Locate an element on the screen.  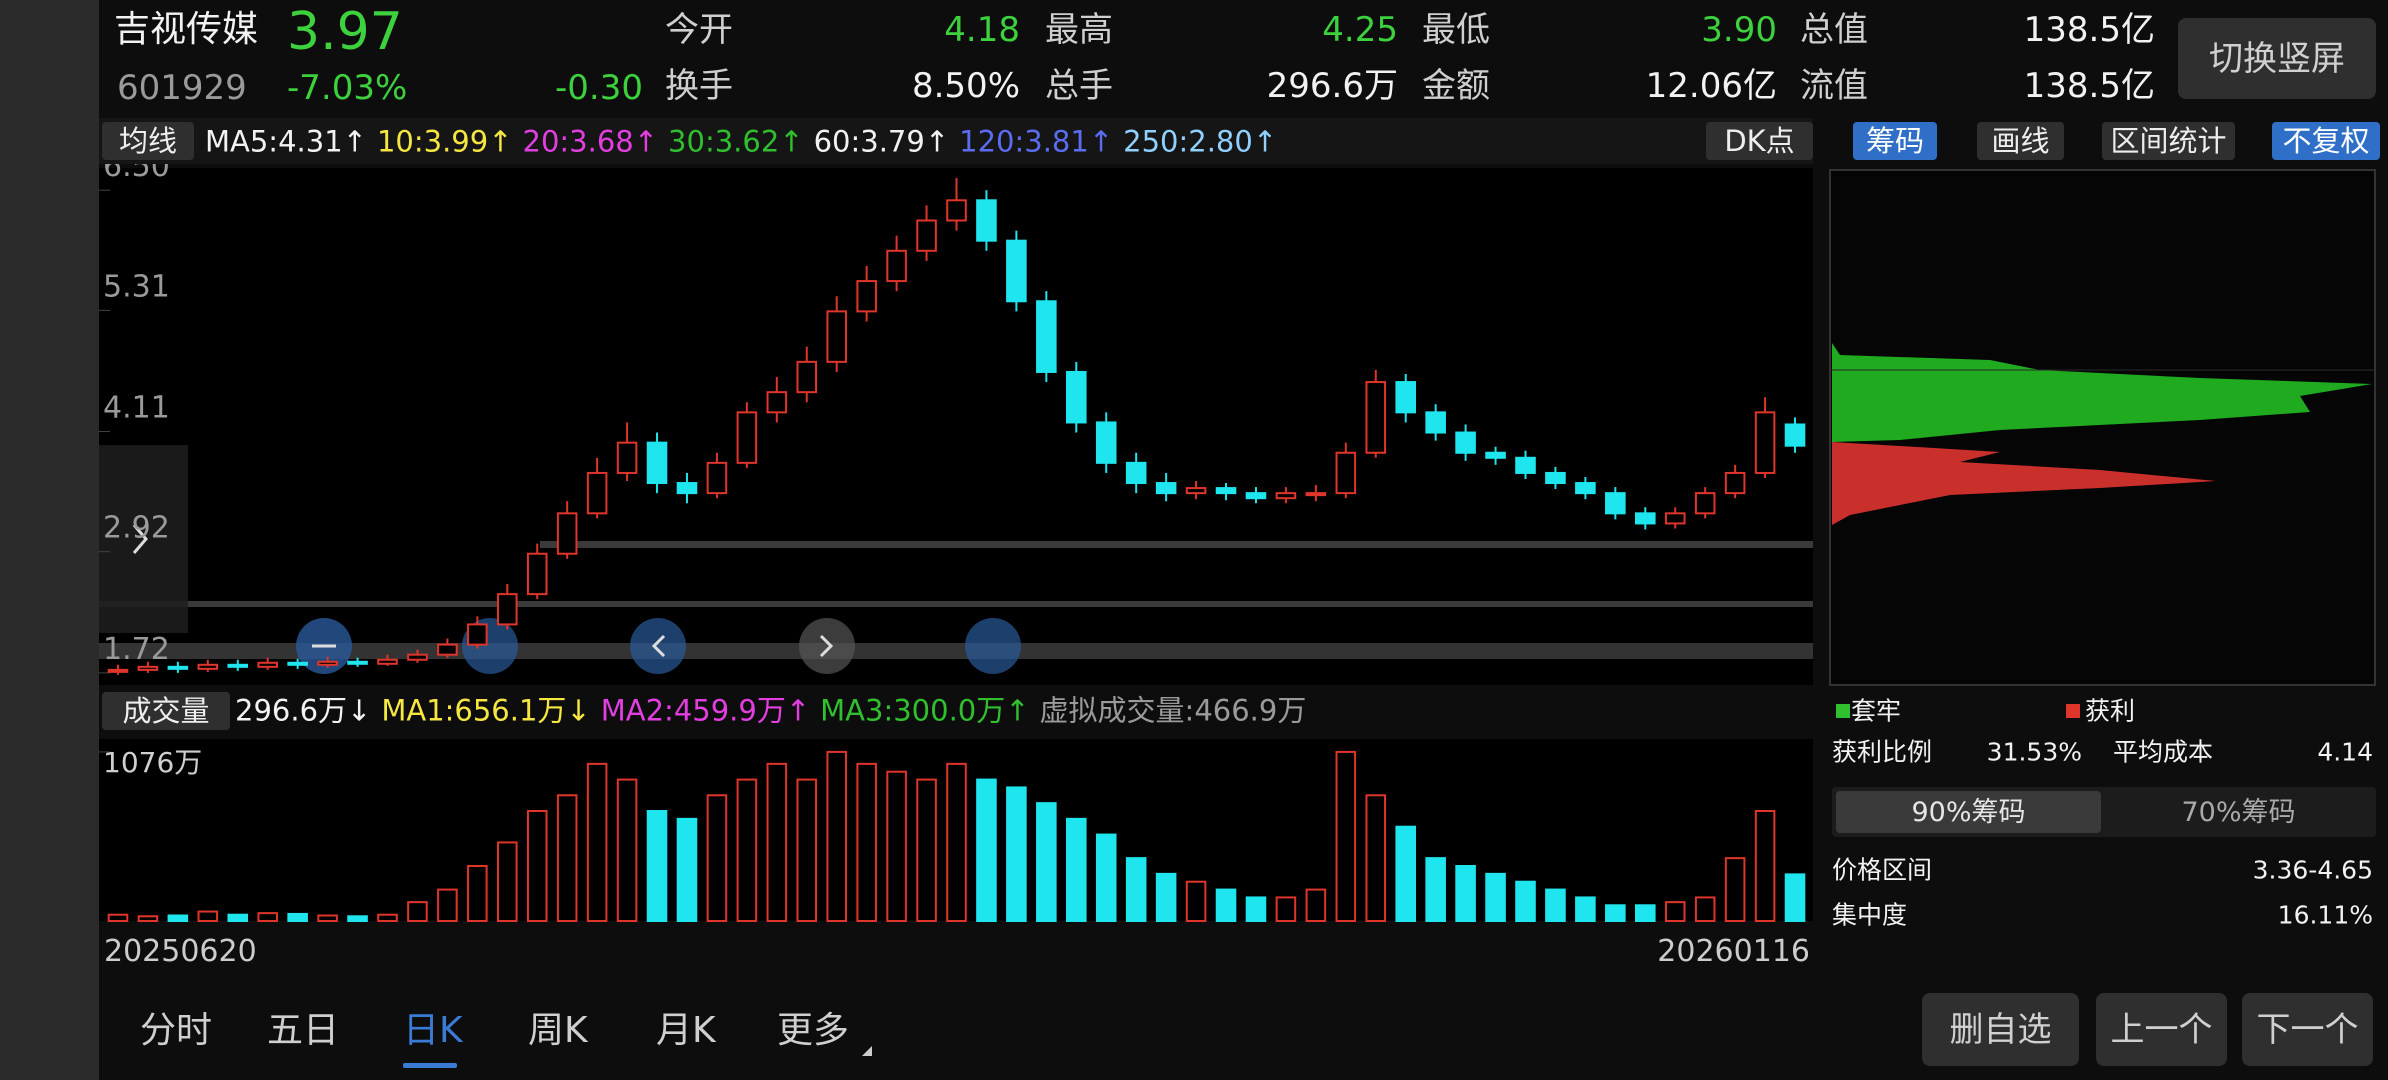
expand-panel is located at coordinates (143, 539).